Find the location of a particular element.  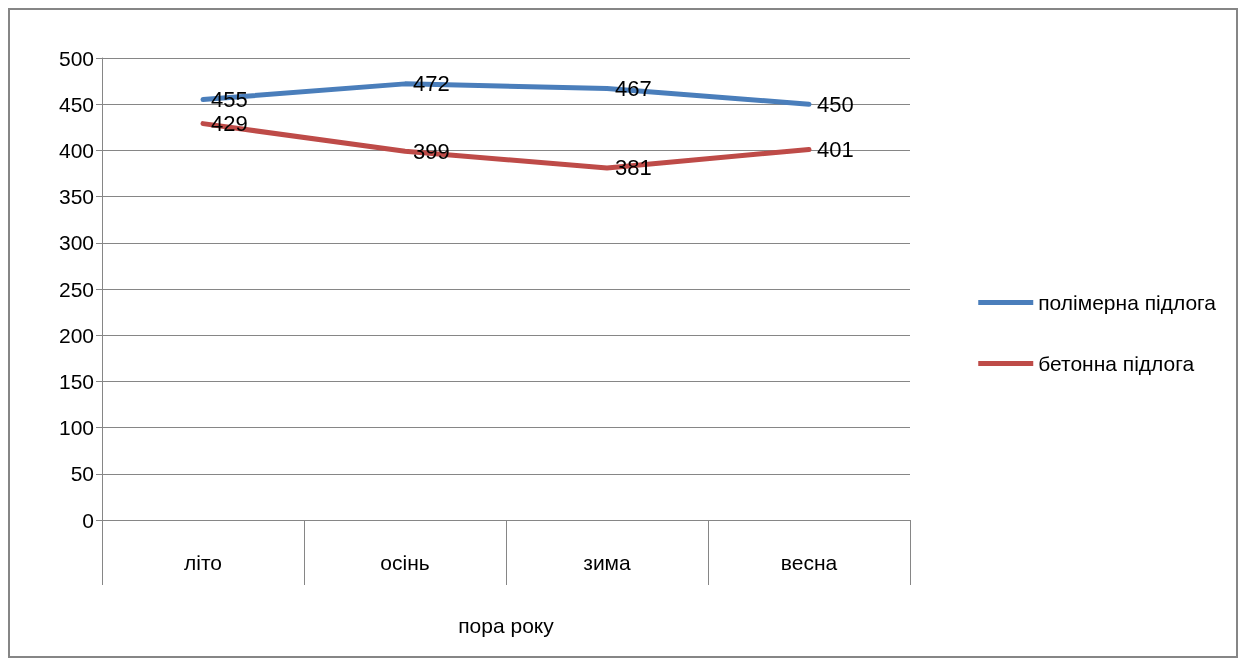

data-label: 450 is located at coordinates (835, 104).